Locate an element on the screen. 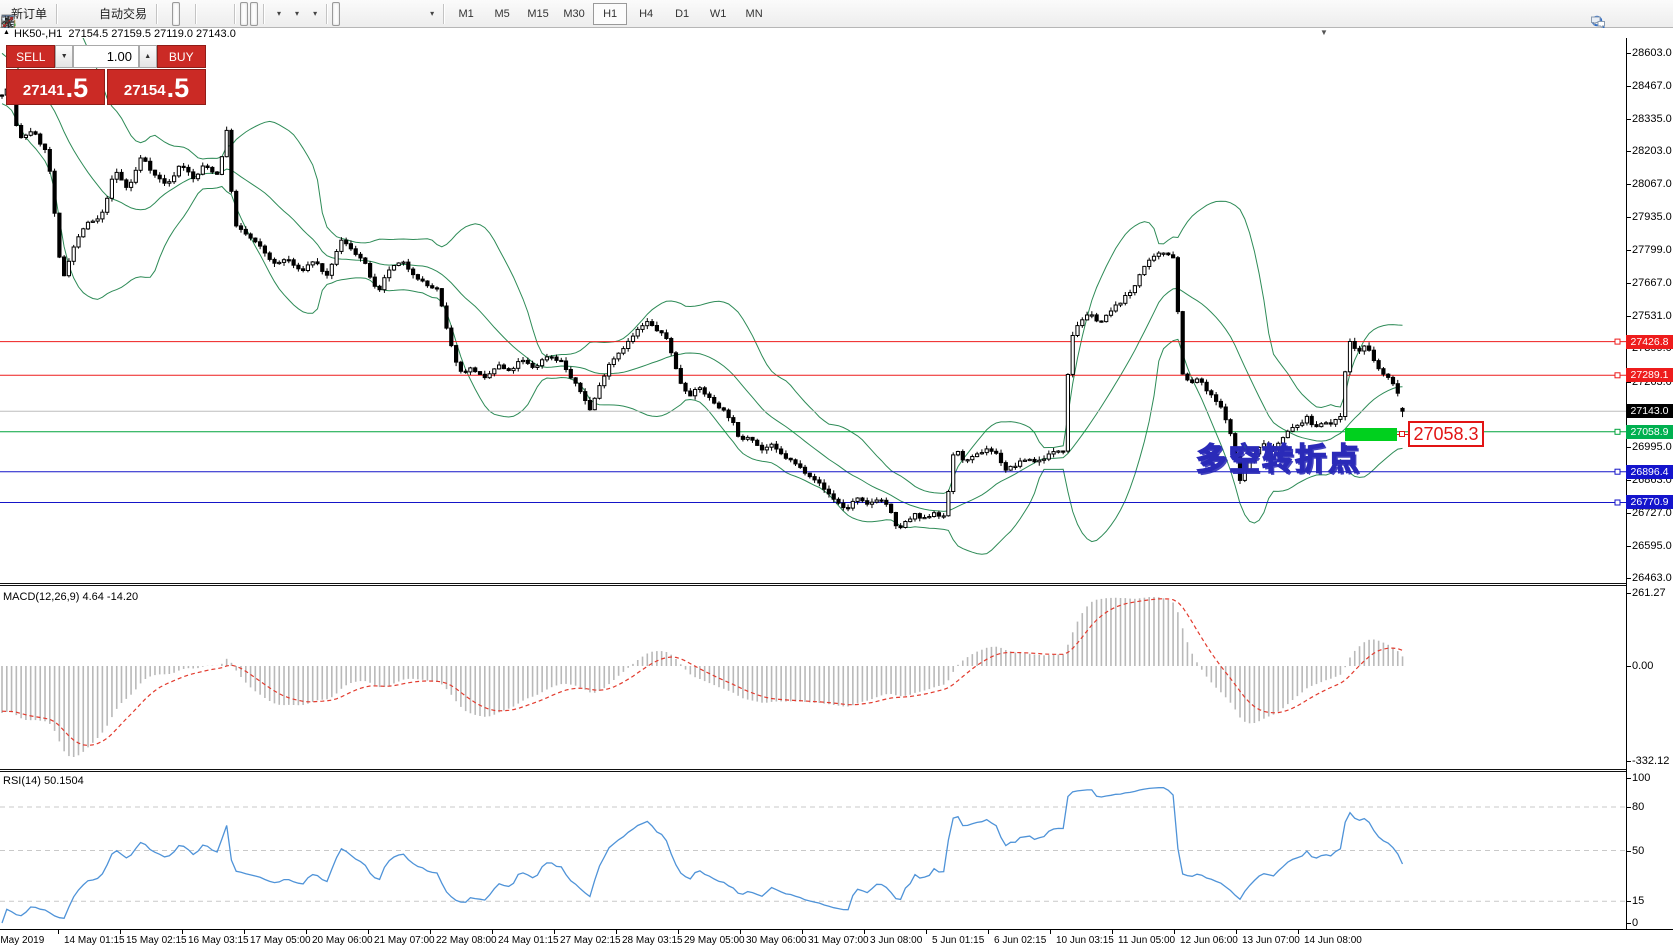  trendline-button is located at coordinates (191, 14).